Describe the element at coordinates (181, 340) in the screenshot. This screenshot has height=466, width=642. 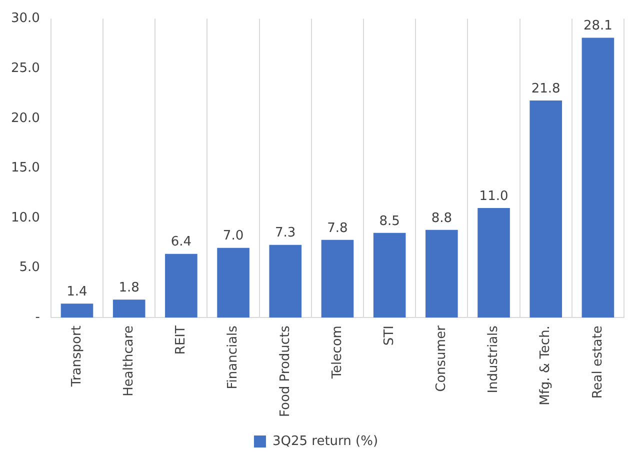
I see `x-tick-label: REIT` at that location.